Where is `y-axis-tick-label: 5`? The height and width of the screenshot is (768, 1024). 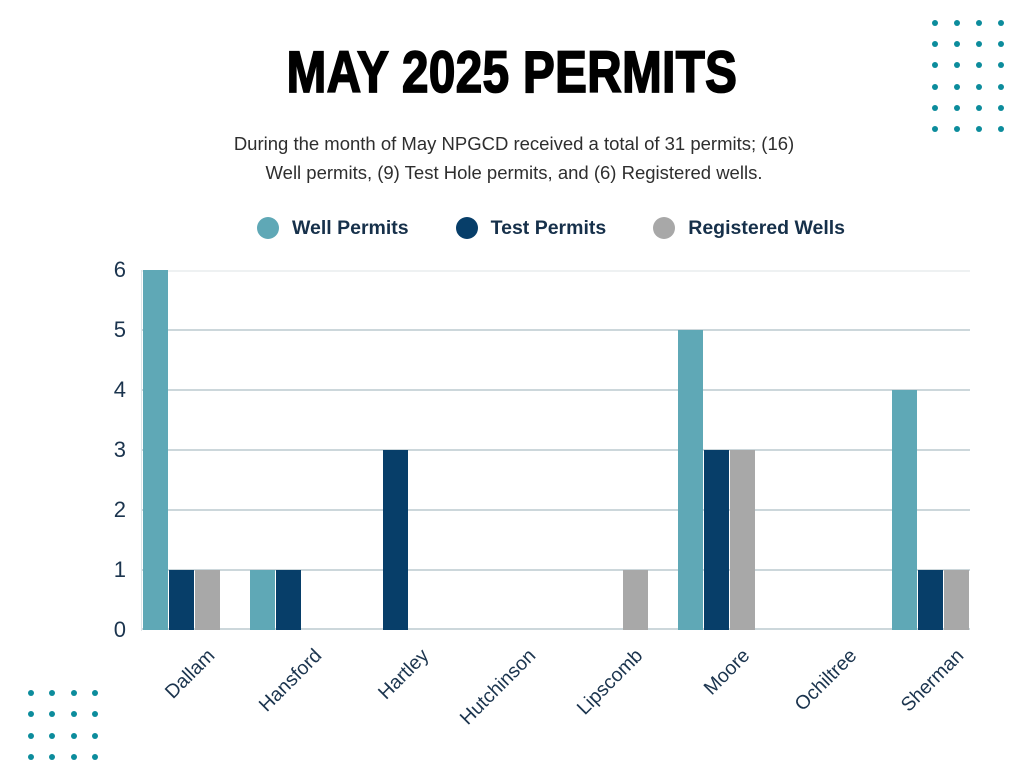
y-axis-tick-label: 5 is located at coordinates (119, 329).